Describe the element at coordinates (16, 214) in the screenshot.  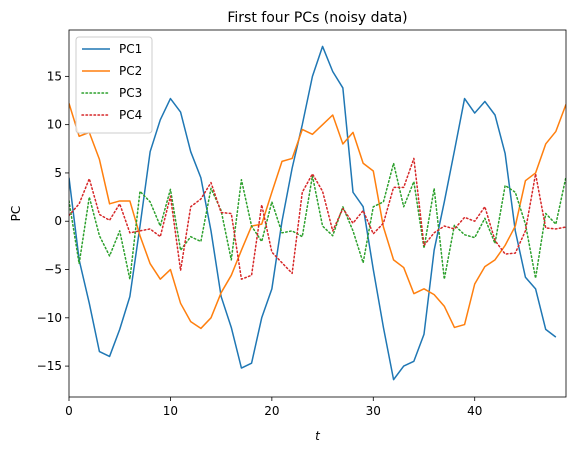
I see `y-axis-label: PC` at that location.